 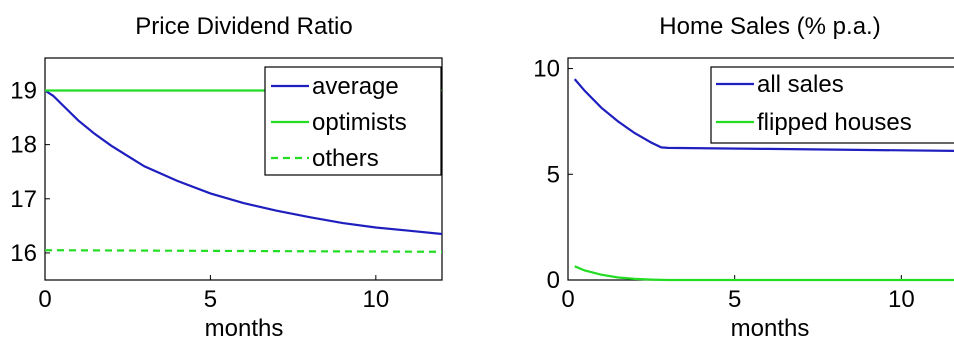 I want to click on legend-label-optimists: optimists, so click(x=359, y=122).